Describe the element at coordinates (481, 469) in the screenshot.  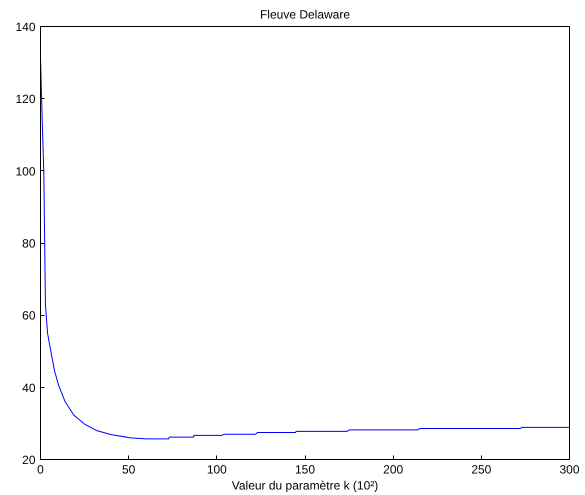
I see `x-tick-label: 250` at that location.